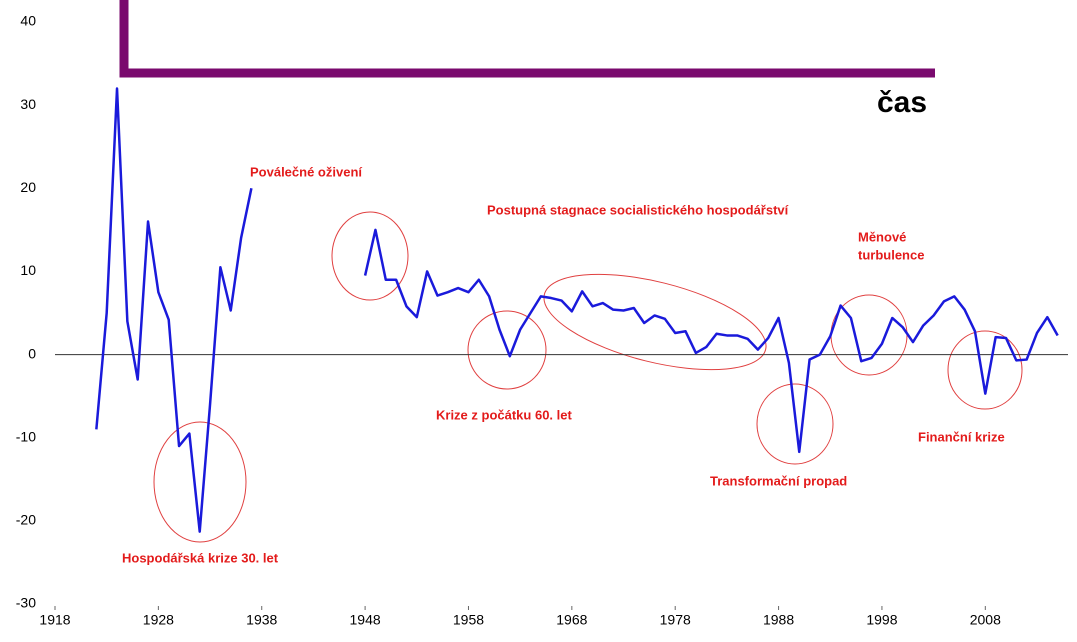  Describe the element at coordinates (26, 520) in the screenshot. I see `y-tick-label: -20` at that location.